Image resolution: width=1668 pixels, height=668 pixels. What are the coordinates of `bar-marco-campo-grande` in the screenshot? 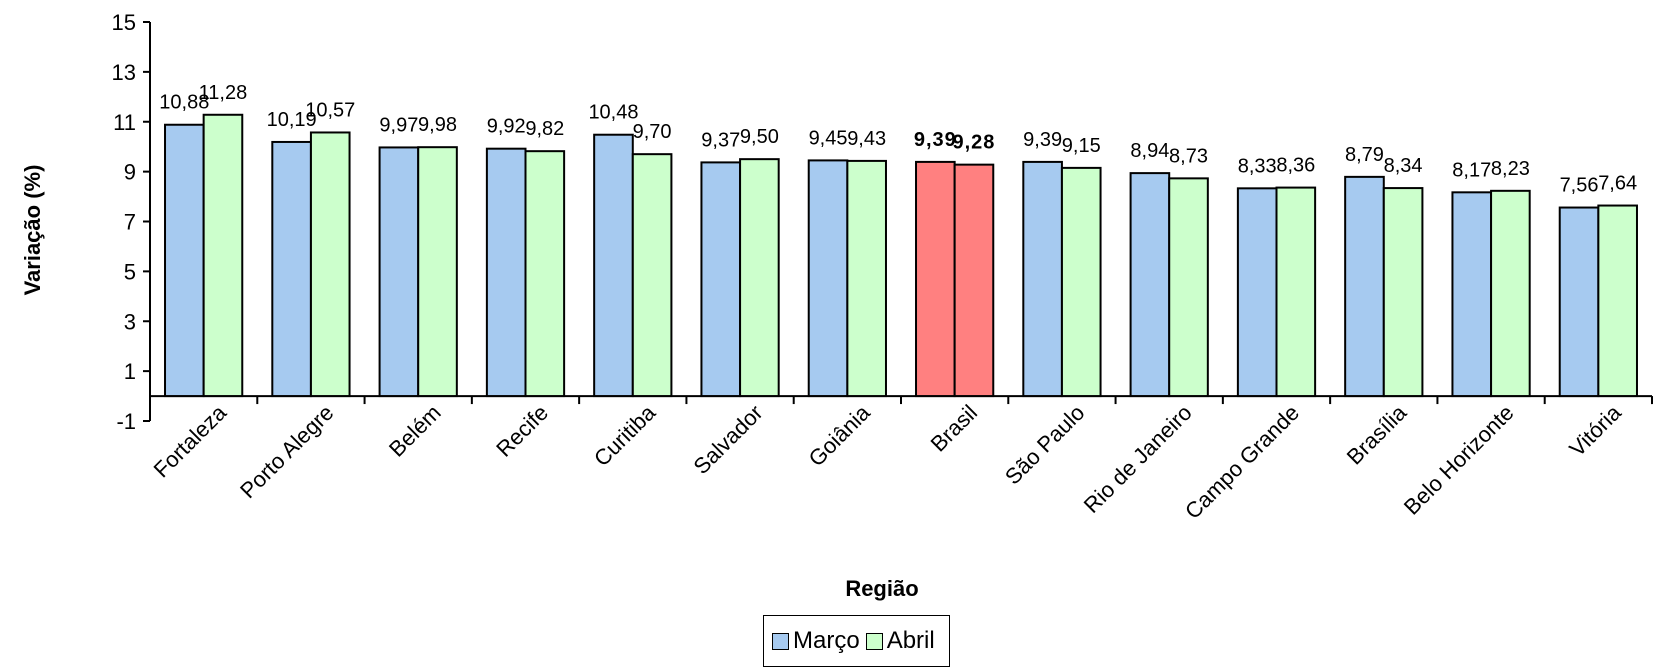 It's located at (1257, 292).